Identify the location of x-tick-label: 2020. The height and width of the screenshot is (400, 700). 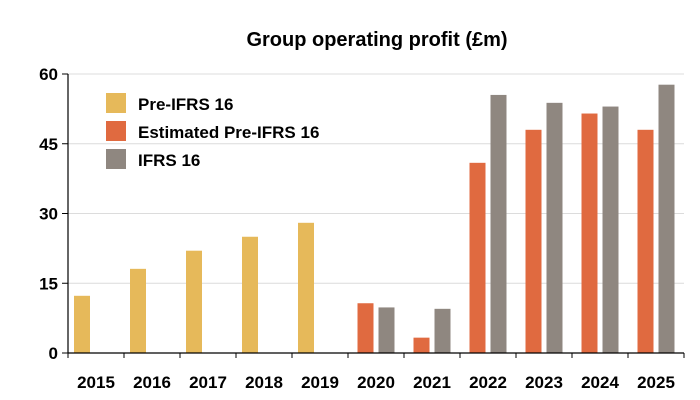
(376, 382).